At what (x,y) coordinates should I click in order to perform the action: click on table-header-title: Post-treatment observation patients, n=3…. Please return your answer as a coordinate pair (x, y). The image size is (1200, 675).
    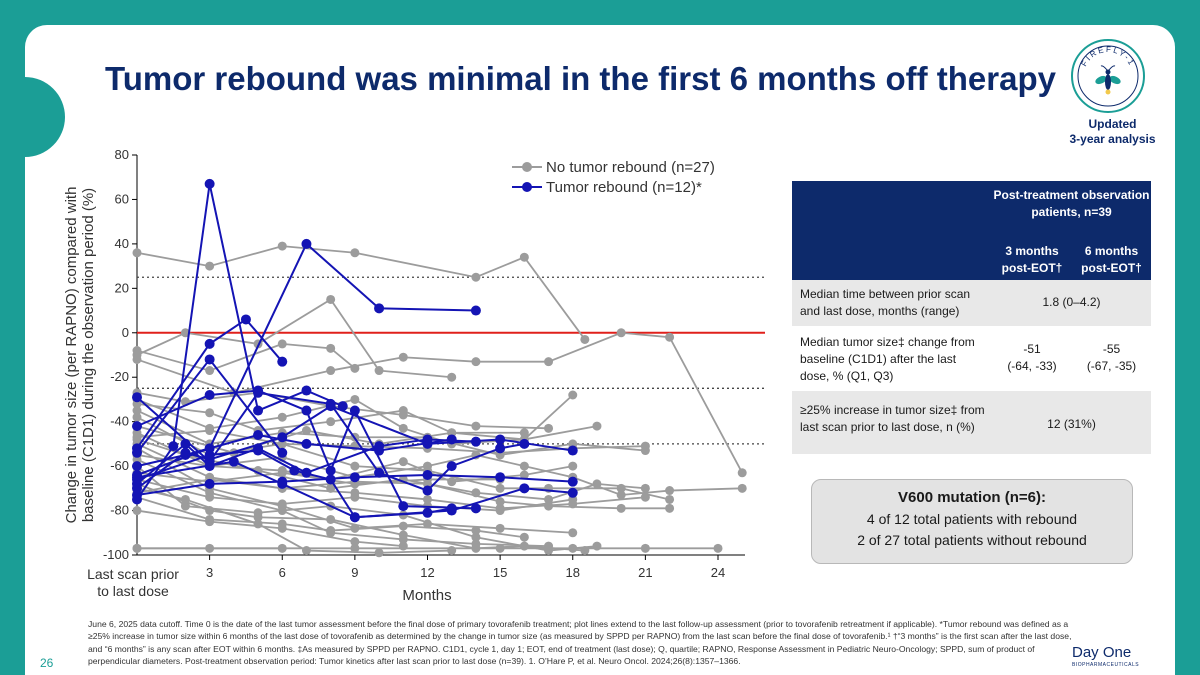
    Looking at the image, I should click on (1071, 203).